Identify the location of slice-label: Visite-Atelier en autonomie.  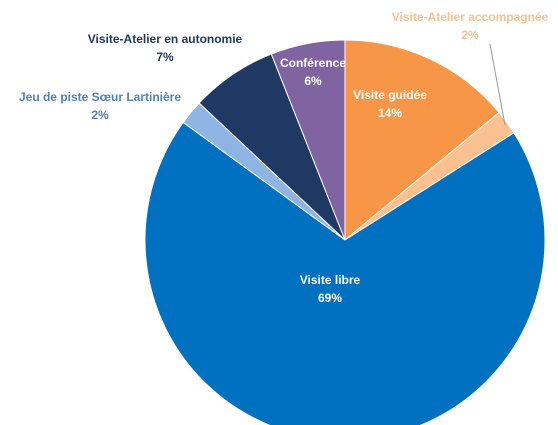
(165, 39).